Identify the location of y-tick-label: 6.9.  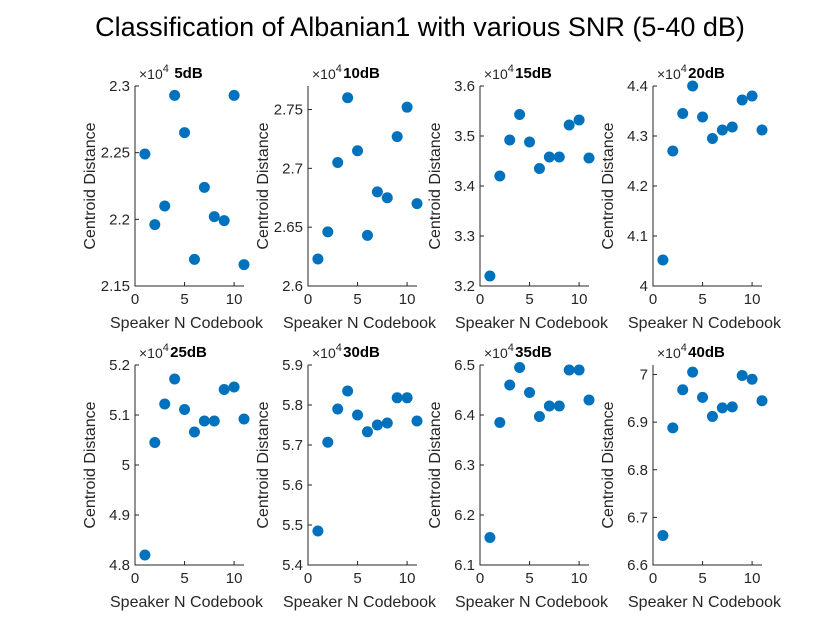
(637, 422).